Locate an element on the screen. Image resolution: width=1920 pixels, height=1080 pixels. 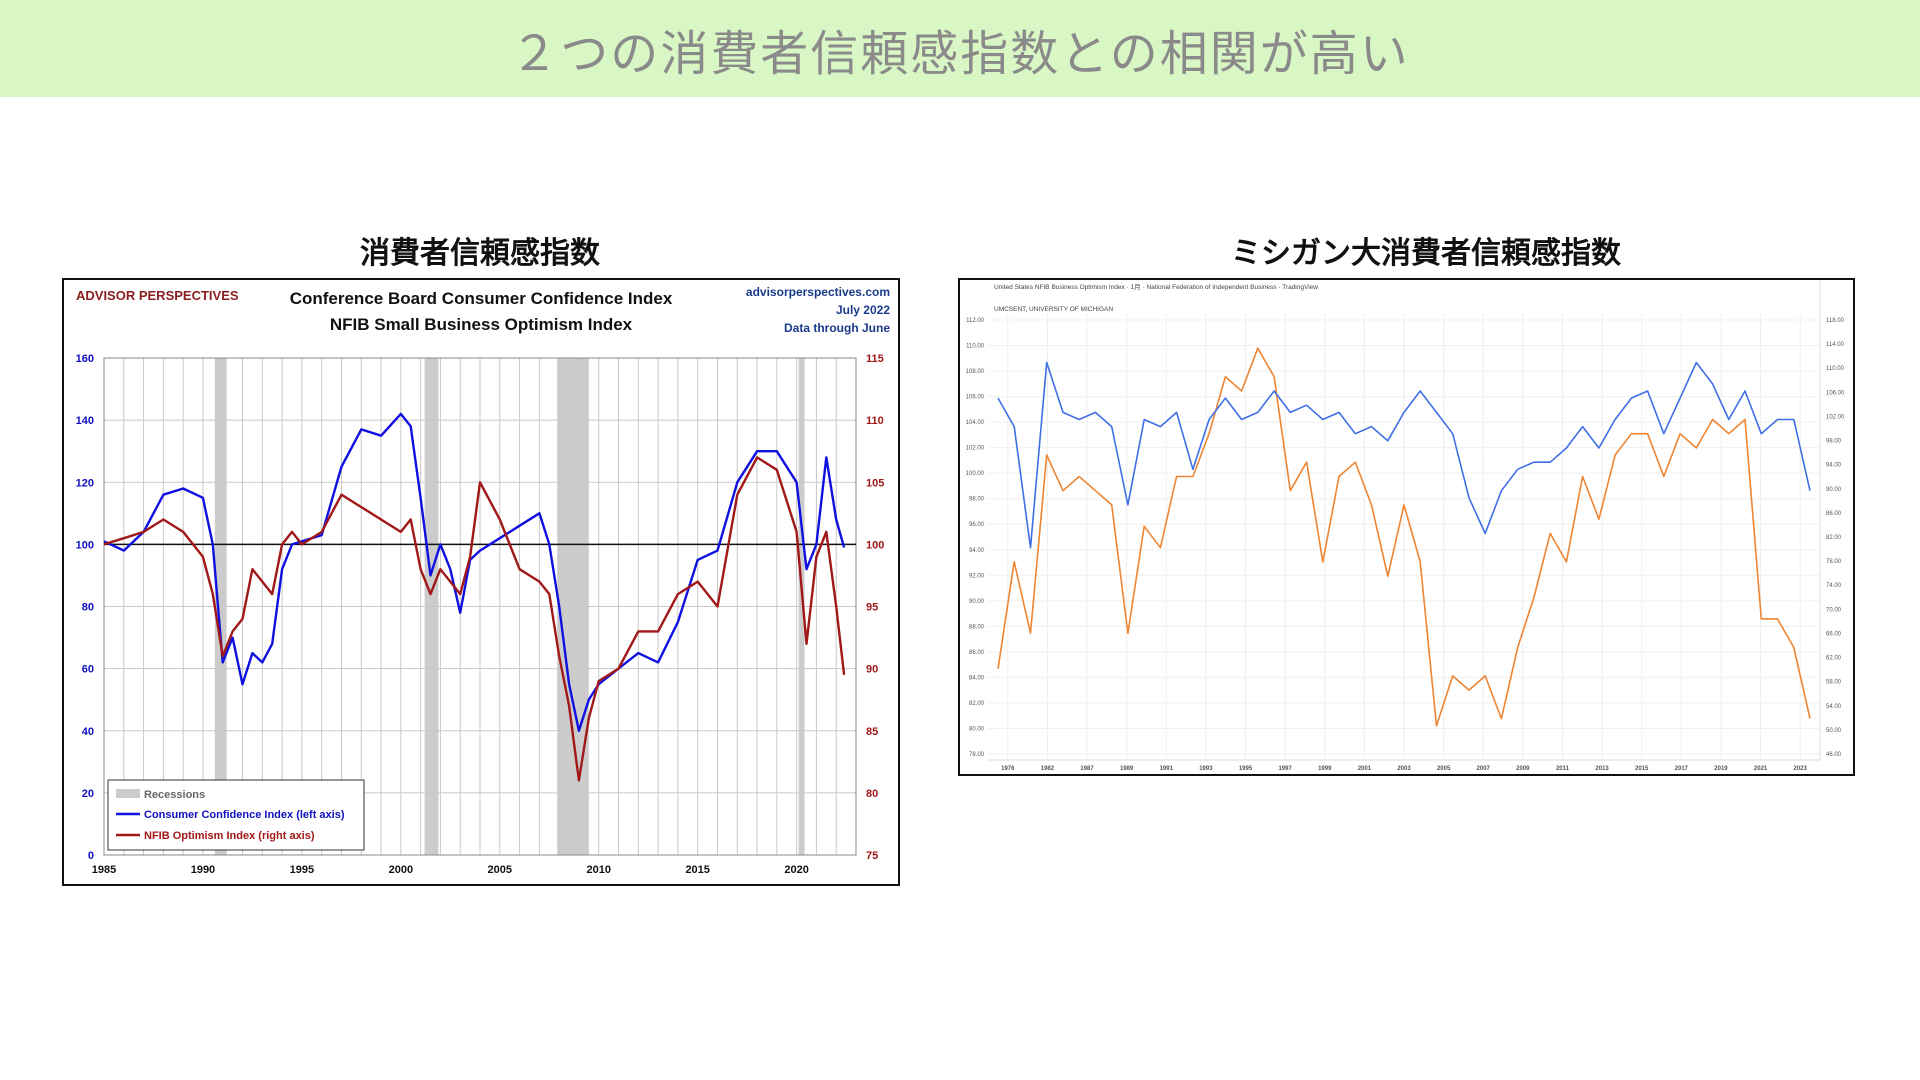
x-axis-tick-label: 1999 is located at coordinates (1325, 769).